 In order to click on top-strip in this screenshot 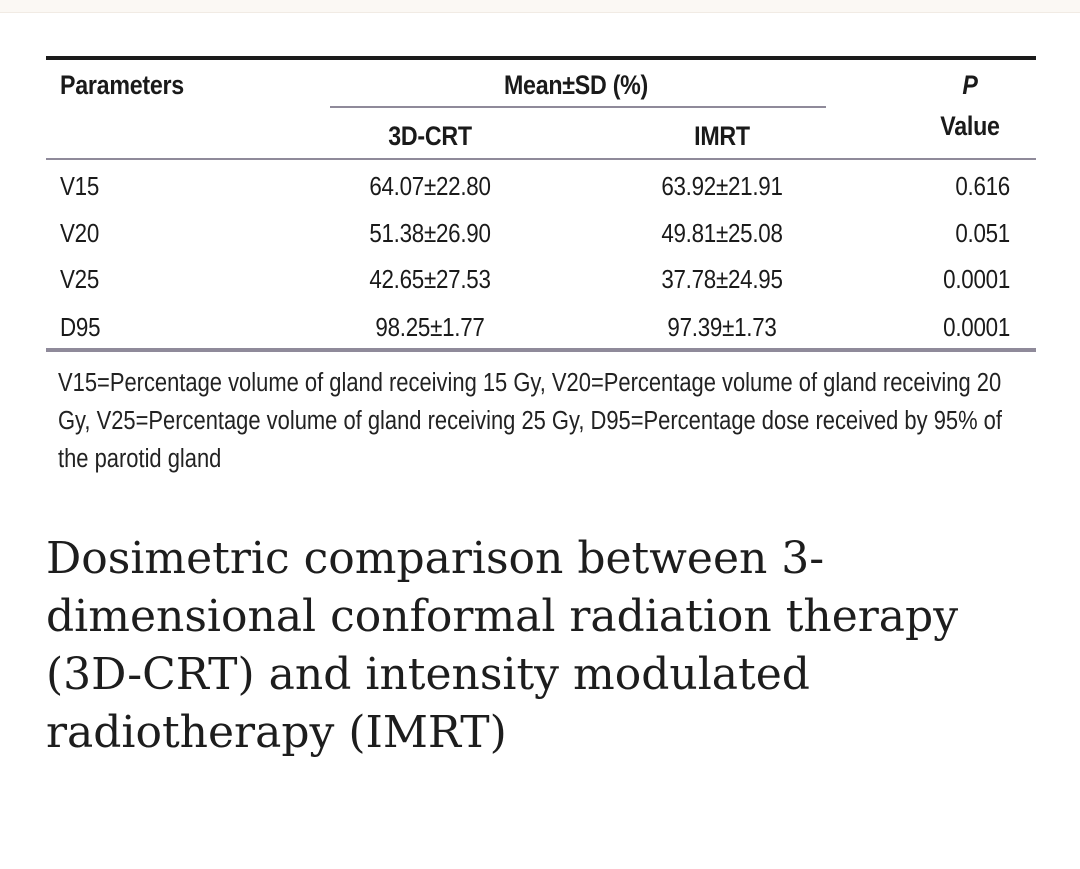, I will do `click(540, 6)`.